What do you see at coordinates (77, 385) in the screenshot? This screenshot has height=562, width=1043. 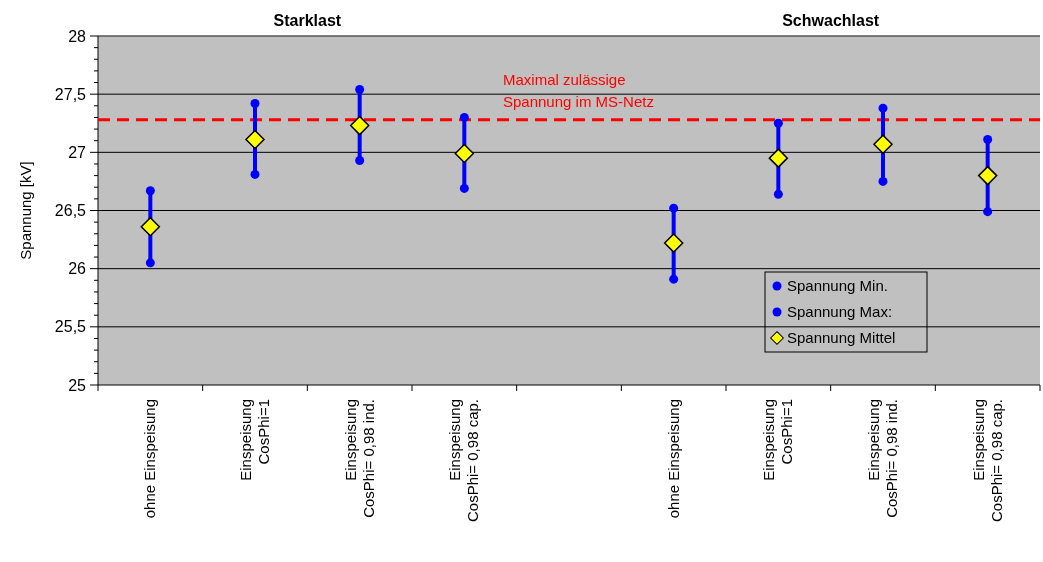 I see `y-tick-label: 25` at bounding box center [77, 385].